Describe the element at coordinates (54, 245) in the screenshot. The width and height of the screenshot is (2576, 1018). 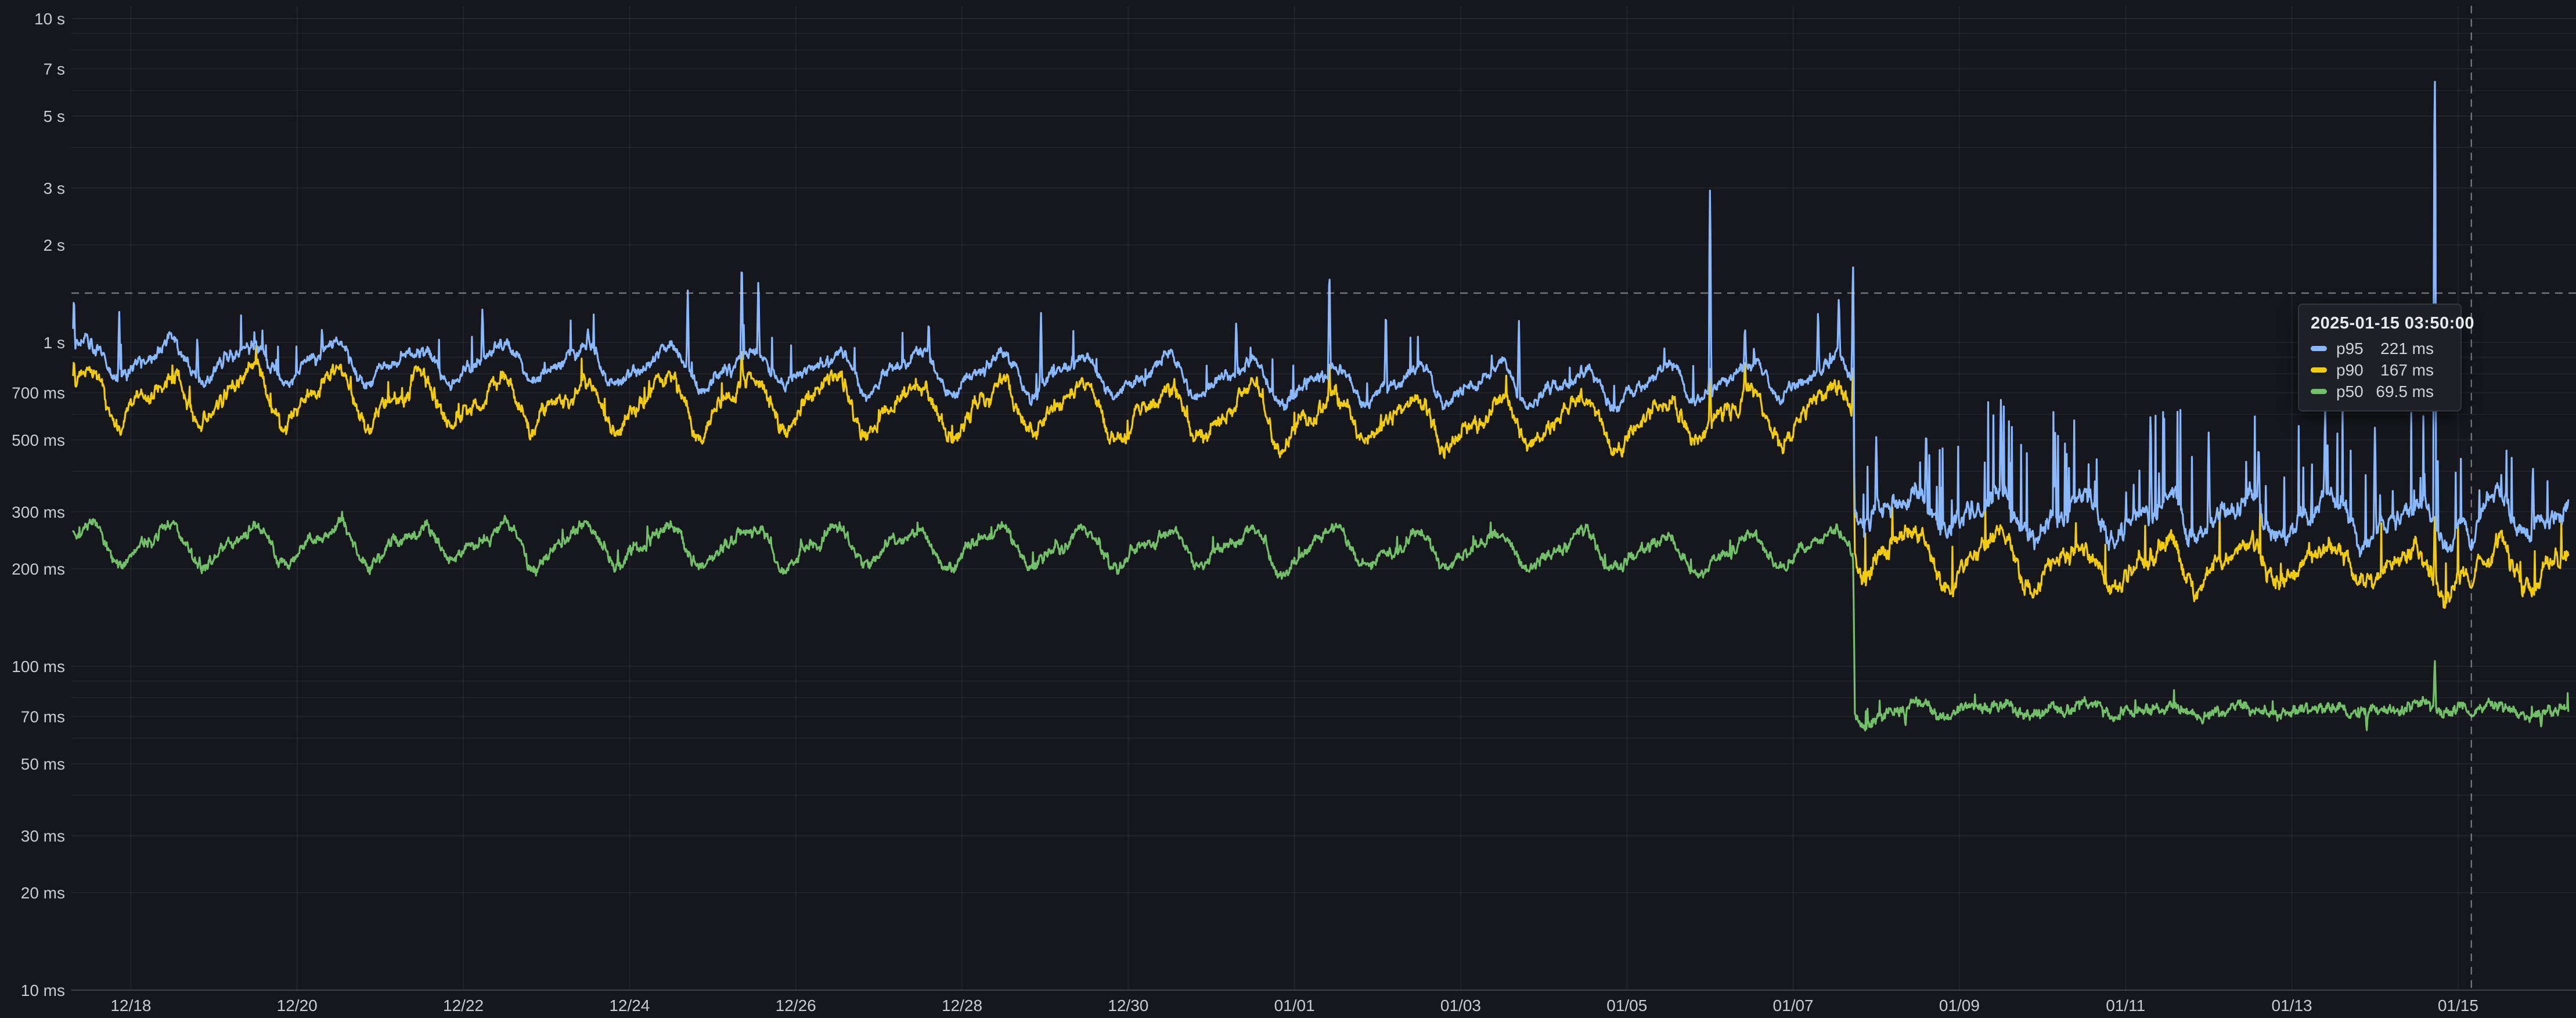
I see `y-tick-label: 2 s` at that location.